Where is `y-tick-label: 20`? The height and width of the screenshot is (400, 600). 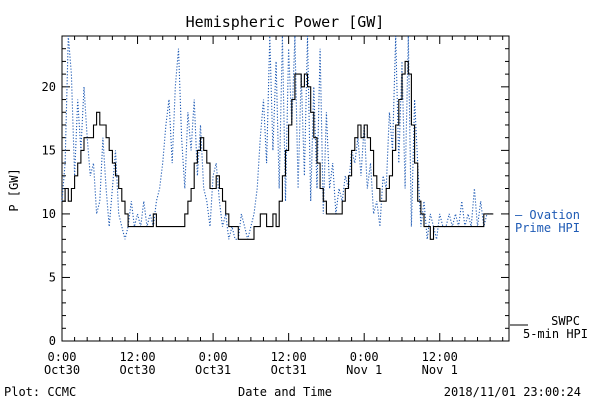
y-tick-label: 20 is located at coordinates (49, 87).